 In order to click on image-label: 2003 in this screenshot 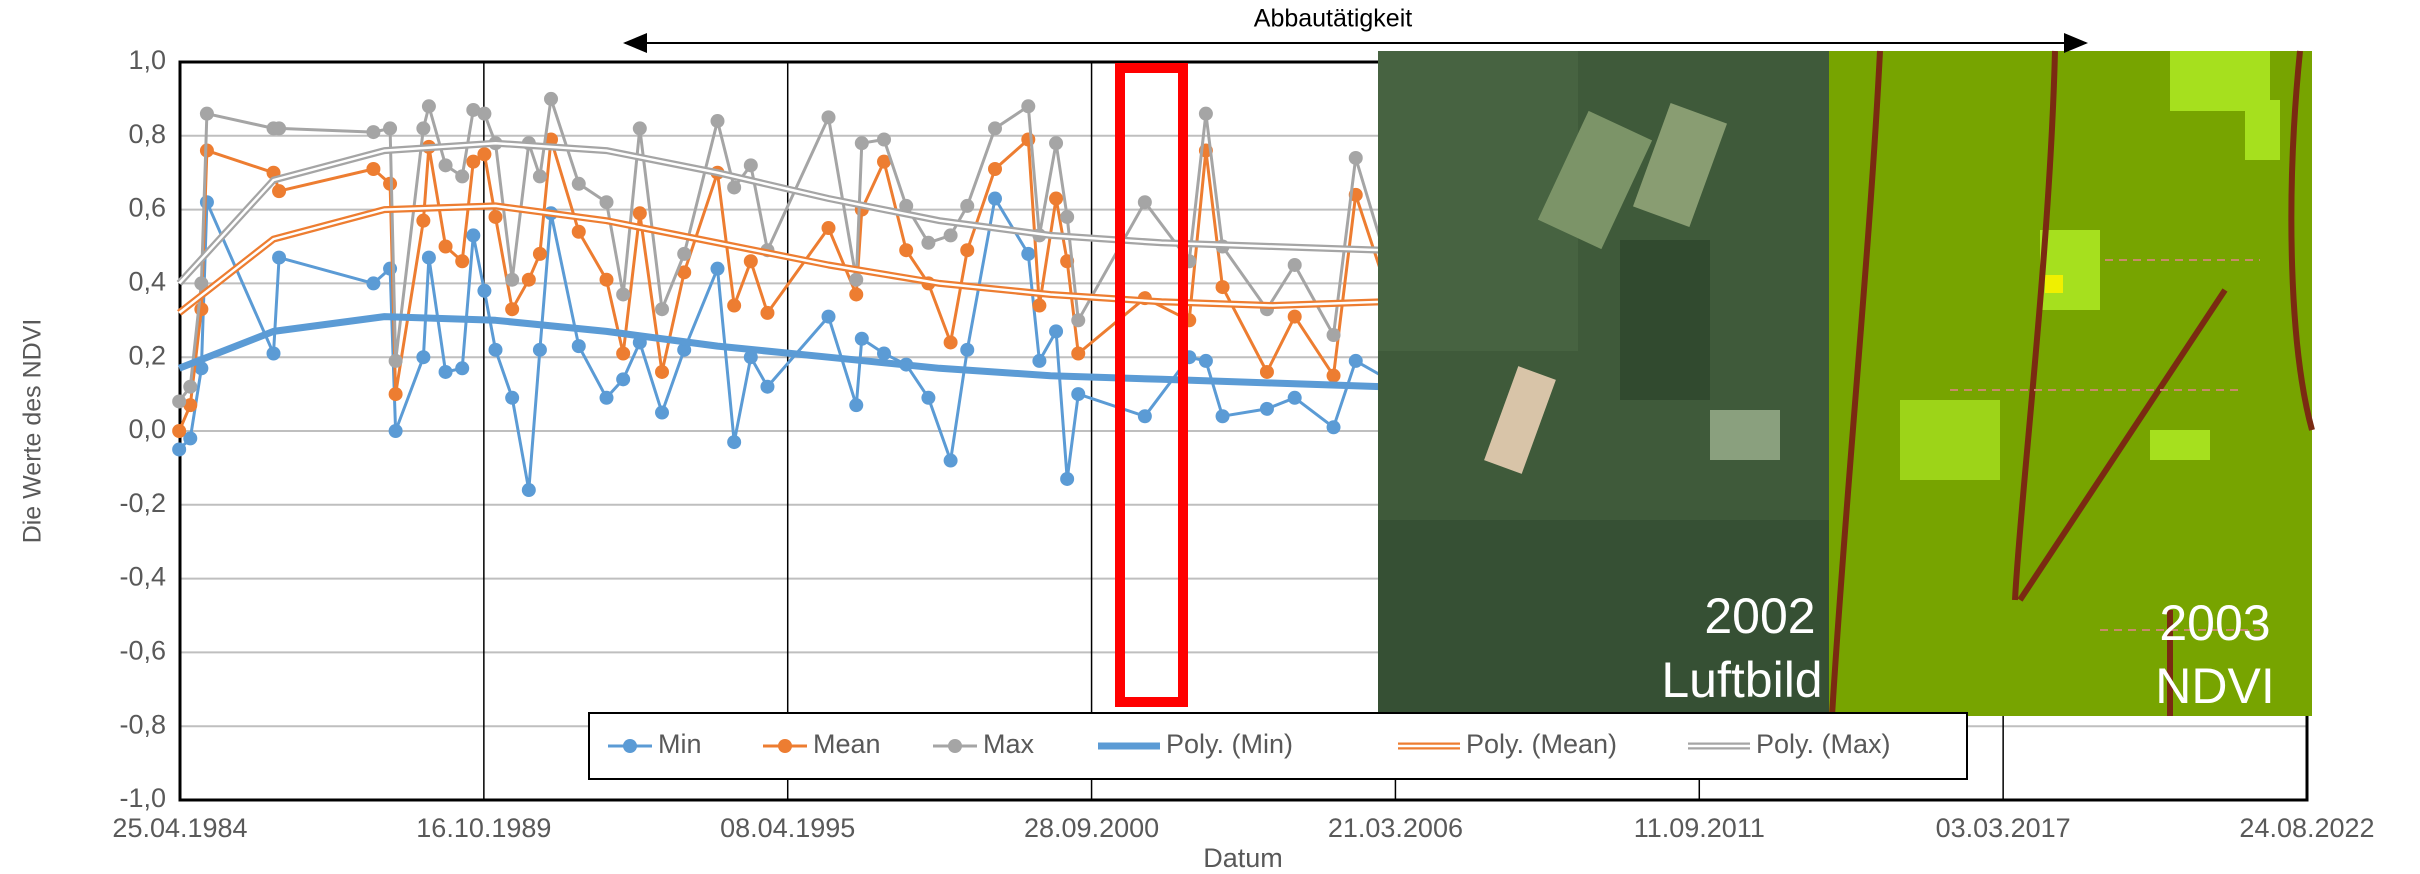, I will do `click(2214, 623)`.